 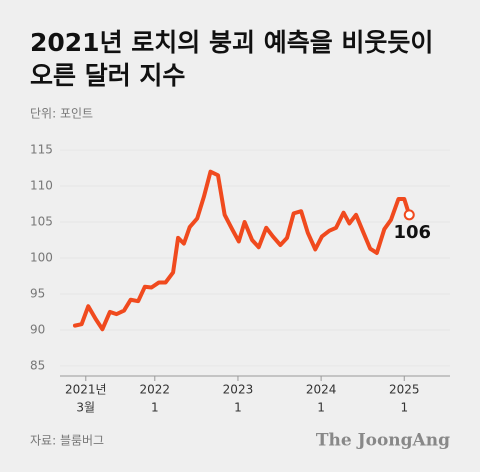 What do you see at coordinates (231, 42) in the screenshot?
I see `chart-title: 2021년 로치의 붕괴 예측을 비웃듯이` at bounding box center [231, 42].